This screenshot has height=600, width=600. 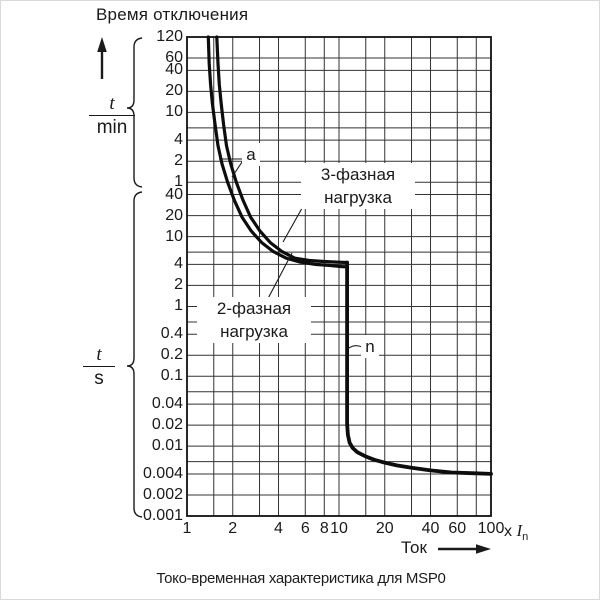 I want to click on unit-t-per-s: t s, so click(x=99, y=366).